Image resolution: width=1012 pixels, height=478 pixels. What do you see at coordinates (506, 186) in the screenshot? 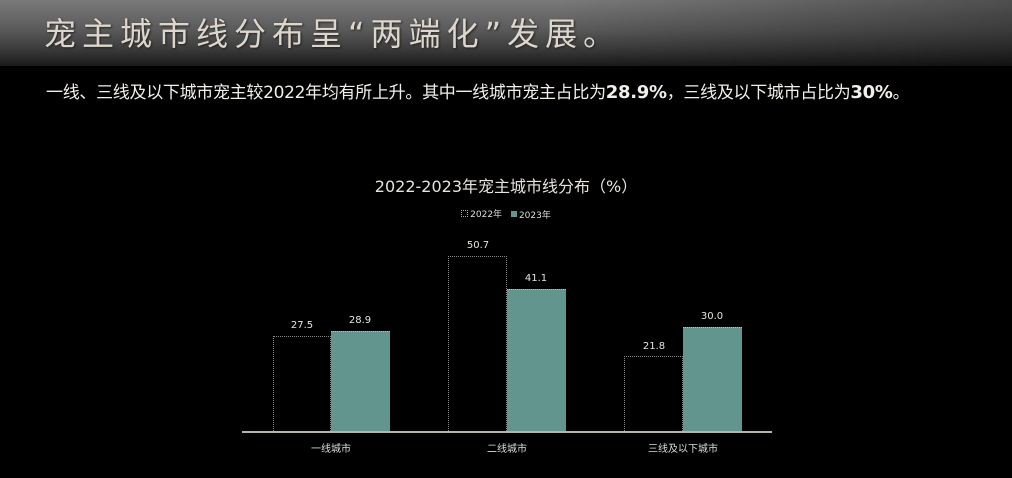
I see `chart-title: 2022-2023年宠主城市线分布（%）` at bounding box center [506, 186].